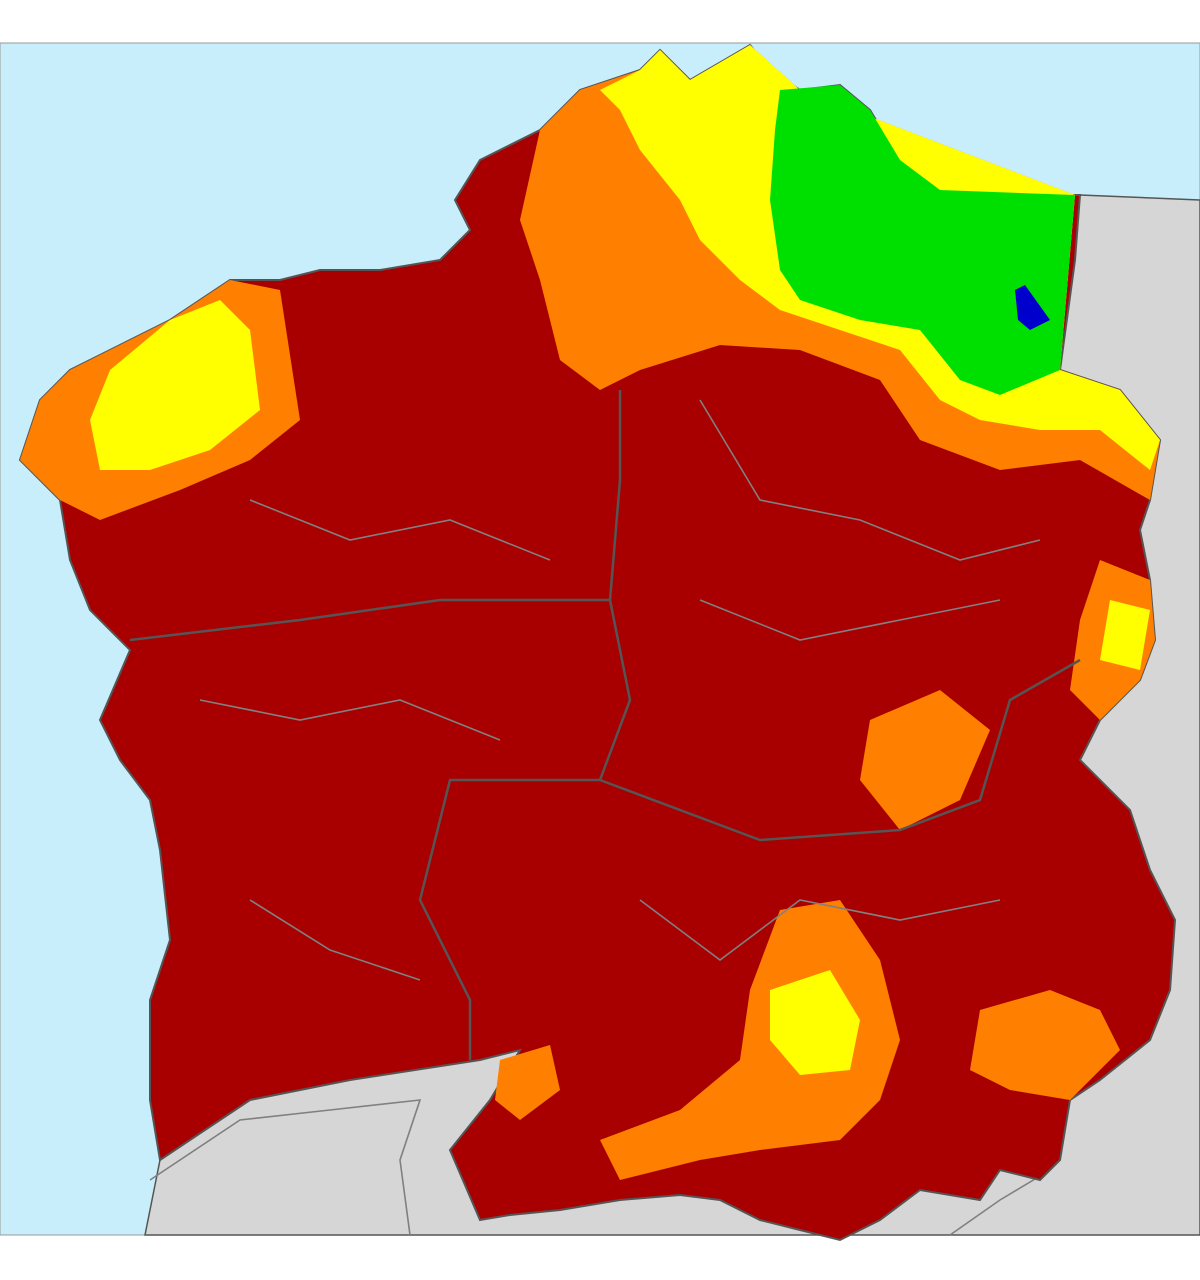  What do you see at coordinates (1032, 307) in the screenshot?
I see `region-very-low` at bounding box center [1032, 307].